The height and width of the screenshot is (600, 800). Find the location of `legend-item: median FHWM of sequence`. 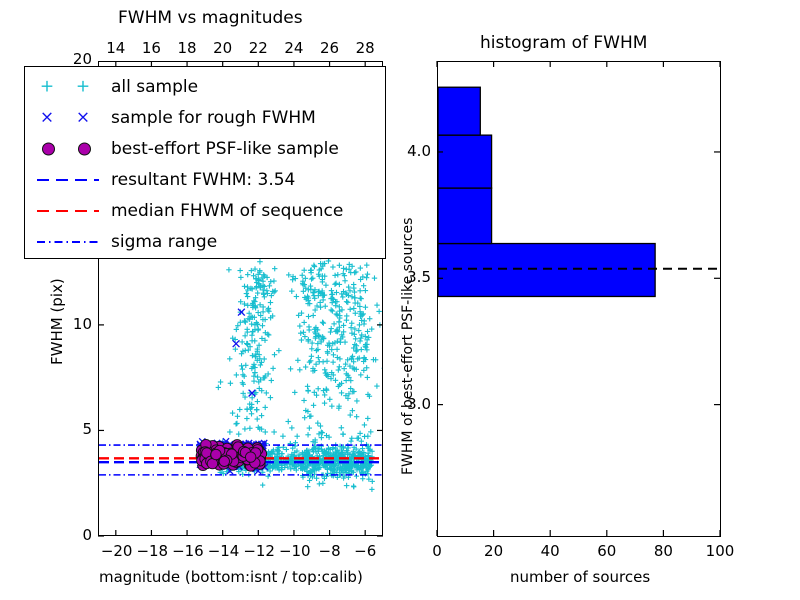

legend-item: median FHWM of sequence is located at coordinates (205, 210).